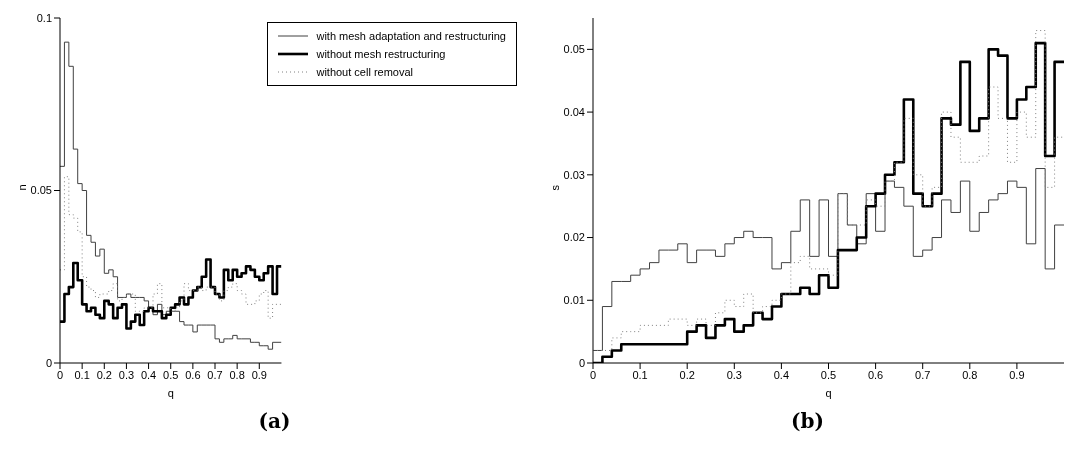 The image size is (1082, 455). What do you see at coordinates (807, 421) in the screenshot?
I see `text: (b)` at bounding box center [807, 421].